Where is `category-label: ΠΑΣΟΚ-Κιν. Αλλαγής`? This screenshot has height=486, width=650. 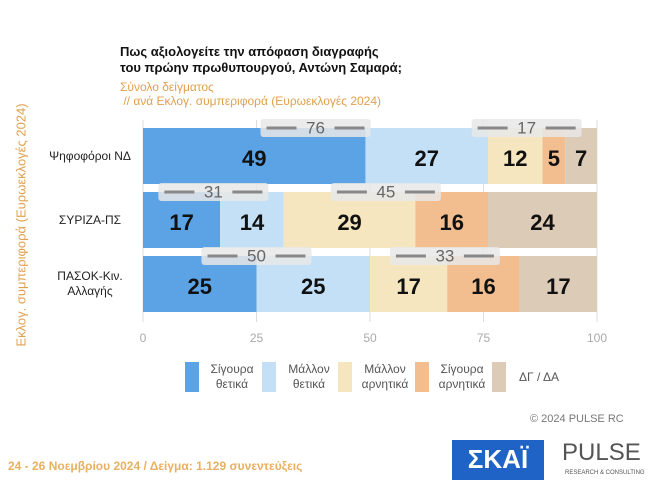 category-label: ΠΑΣΟΚ-Κιν. Αλλαγής is located at coordinates (90, 283).